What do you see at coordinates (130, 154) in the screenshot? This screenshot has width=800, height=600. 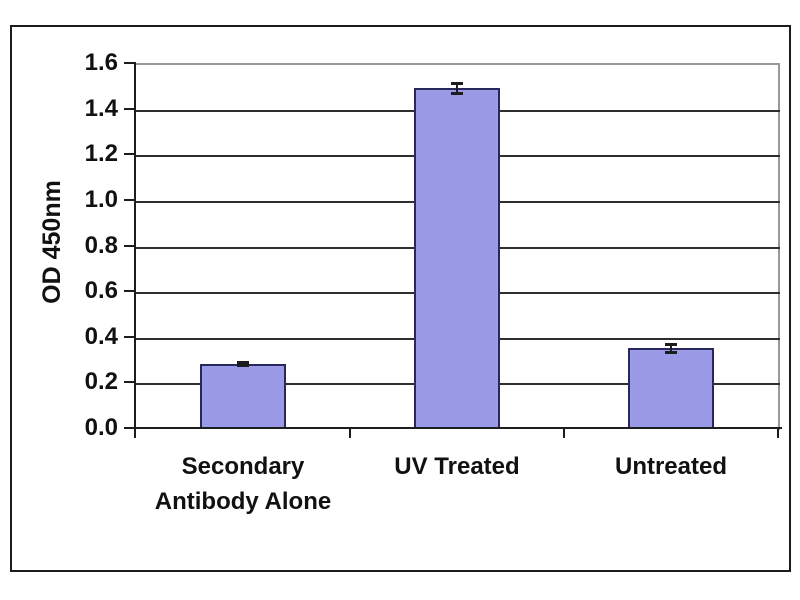 I see `y-tick-1.2` at bounding box center [130, 154].